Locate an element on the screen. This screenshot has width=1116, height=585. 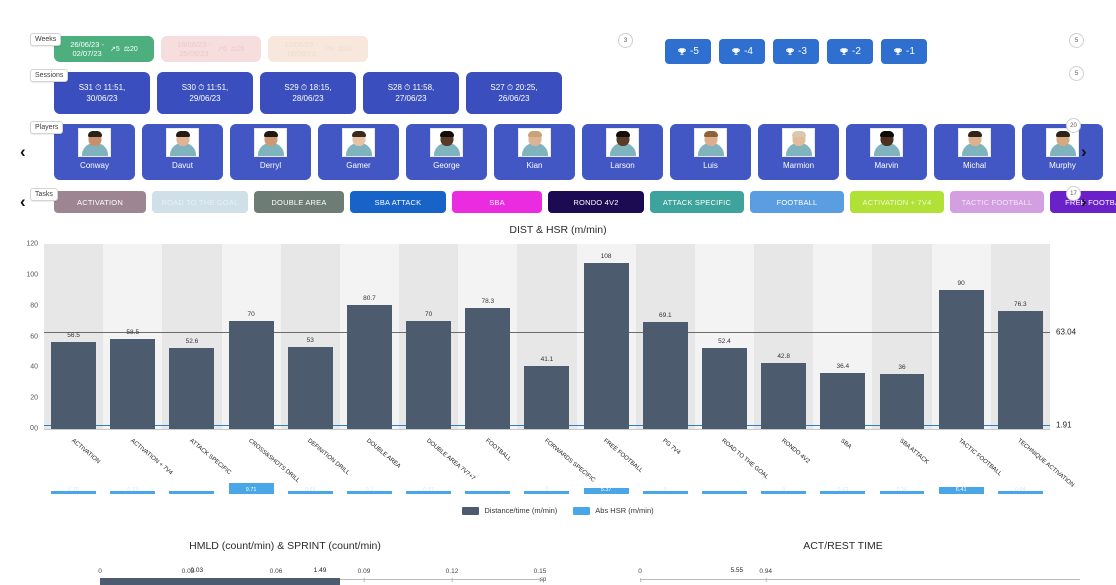
player-card: Marmion is located at coordinates (798, 152).